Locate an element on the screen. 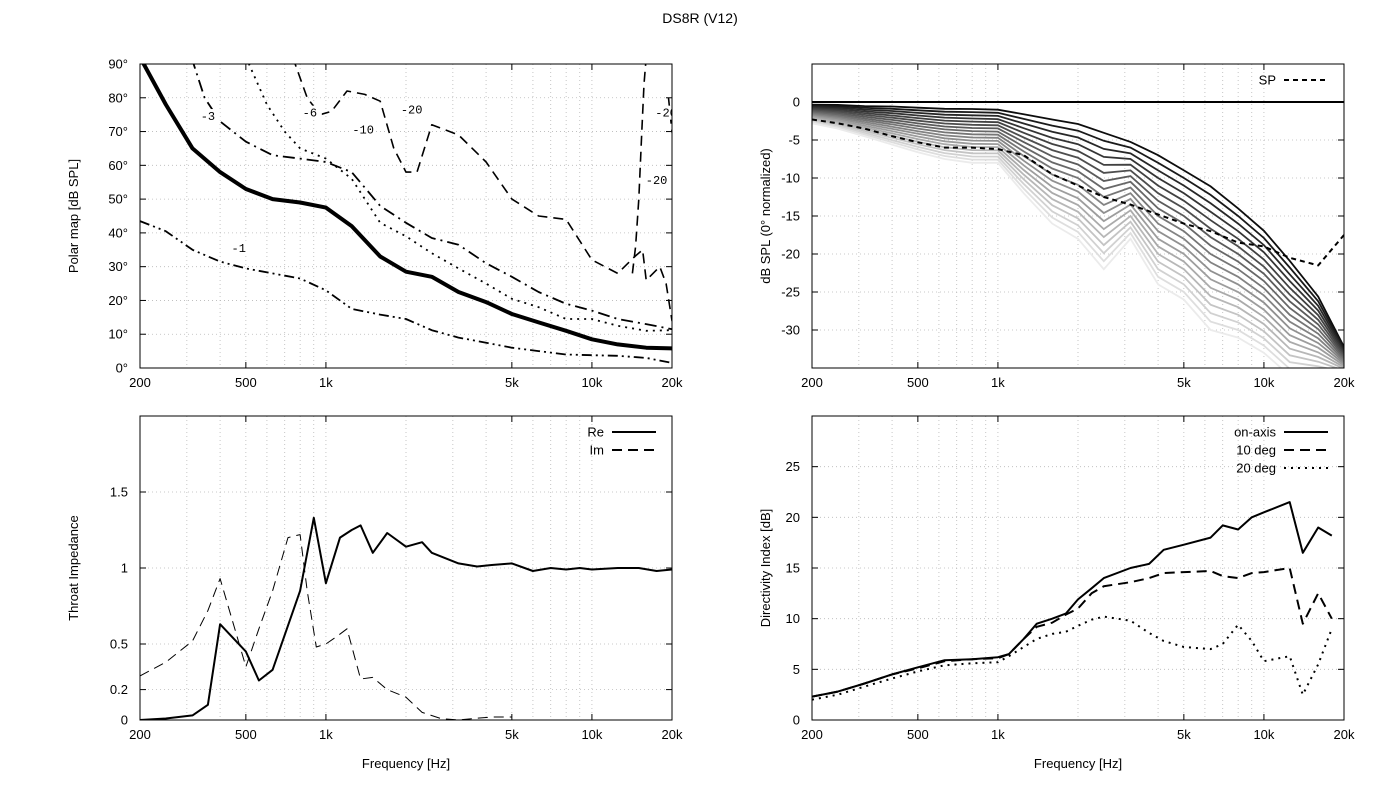 The image size is (1400, 800). contour-label: -10 is located at coordinates (363, 131).